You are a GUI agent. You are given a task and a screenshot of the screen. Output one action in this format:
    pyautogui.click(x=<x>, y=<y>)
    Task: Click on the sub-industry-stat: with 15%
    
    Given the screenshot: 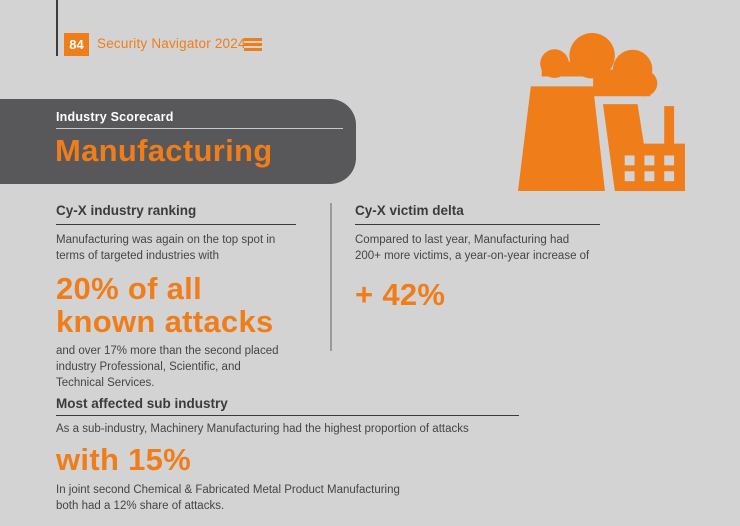 What is the action you would take?
    pyautogui.click(x=124, y=459)
    